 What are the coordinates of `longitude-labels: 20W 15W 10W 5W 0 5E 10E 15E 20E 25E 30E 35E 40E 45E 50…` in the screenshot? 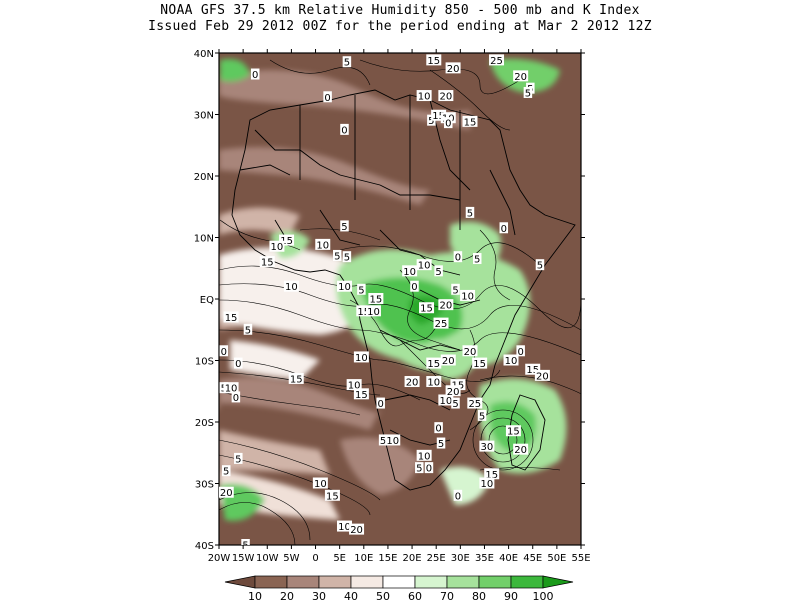 It's located at (399, 558).